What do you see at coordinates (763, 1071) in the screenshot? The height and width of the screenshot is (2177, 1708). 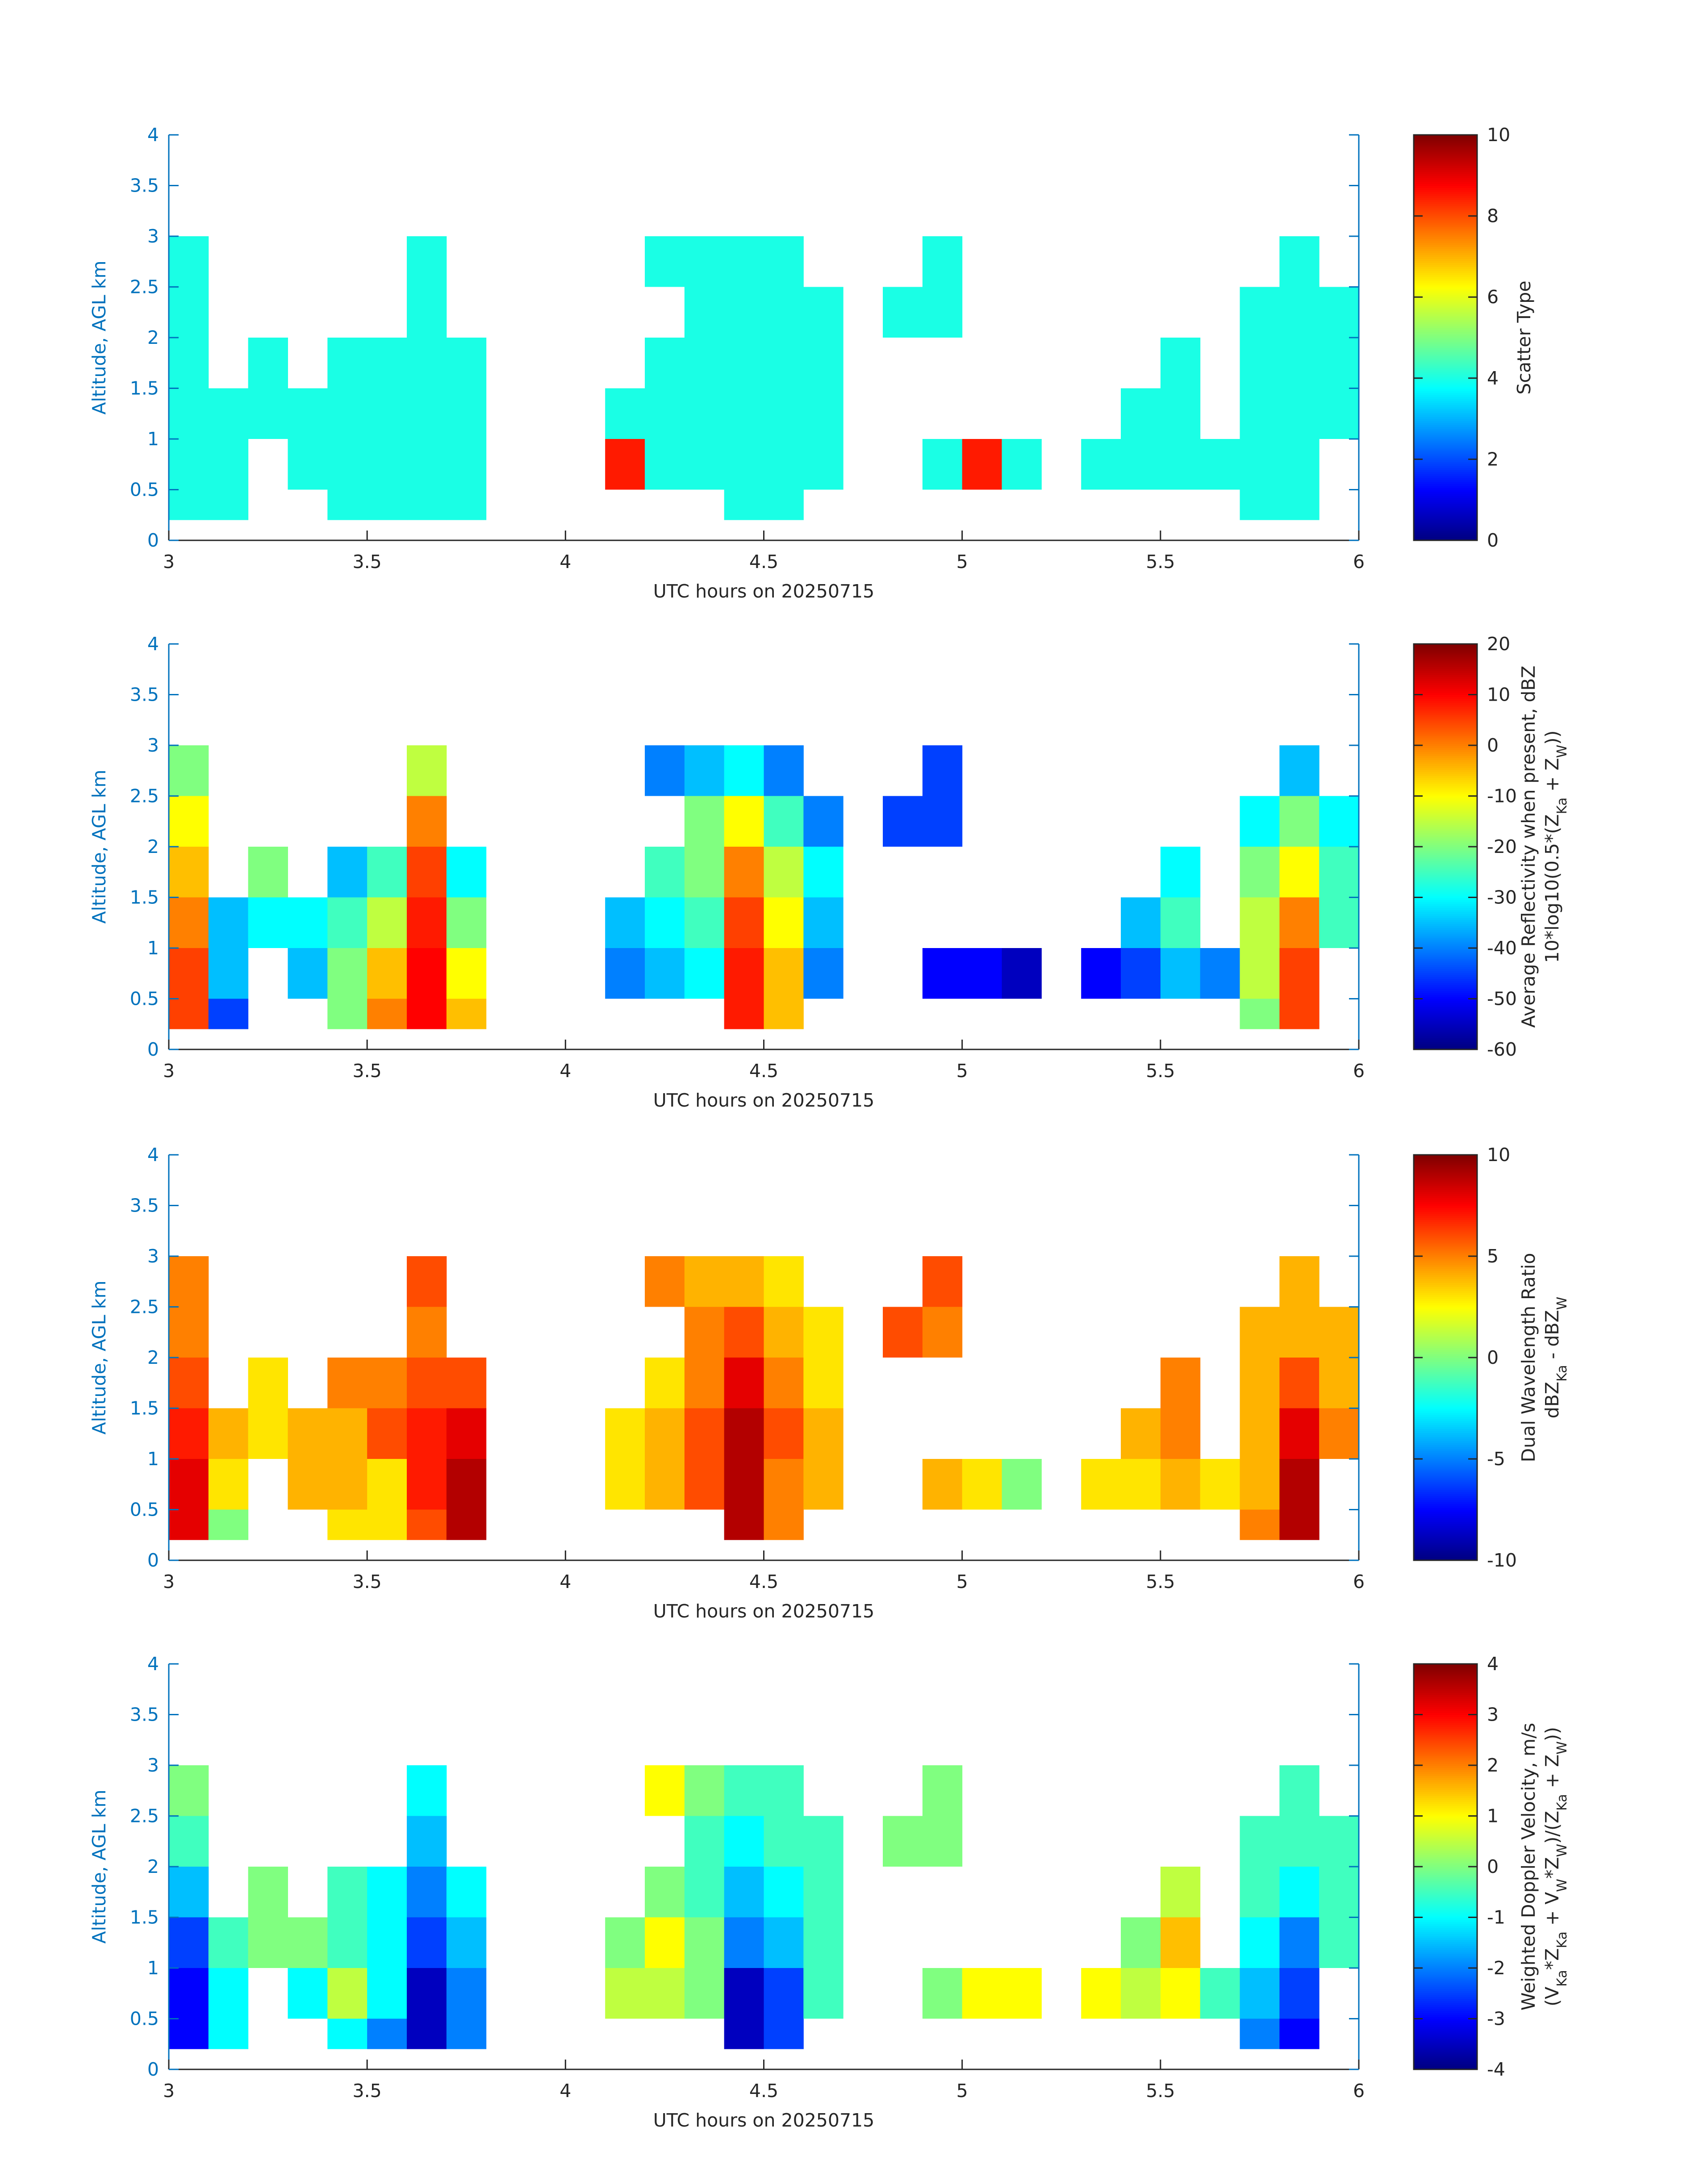 I see `x-tick-label: 4.5` at bounding box center [763, 1071].